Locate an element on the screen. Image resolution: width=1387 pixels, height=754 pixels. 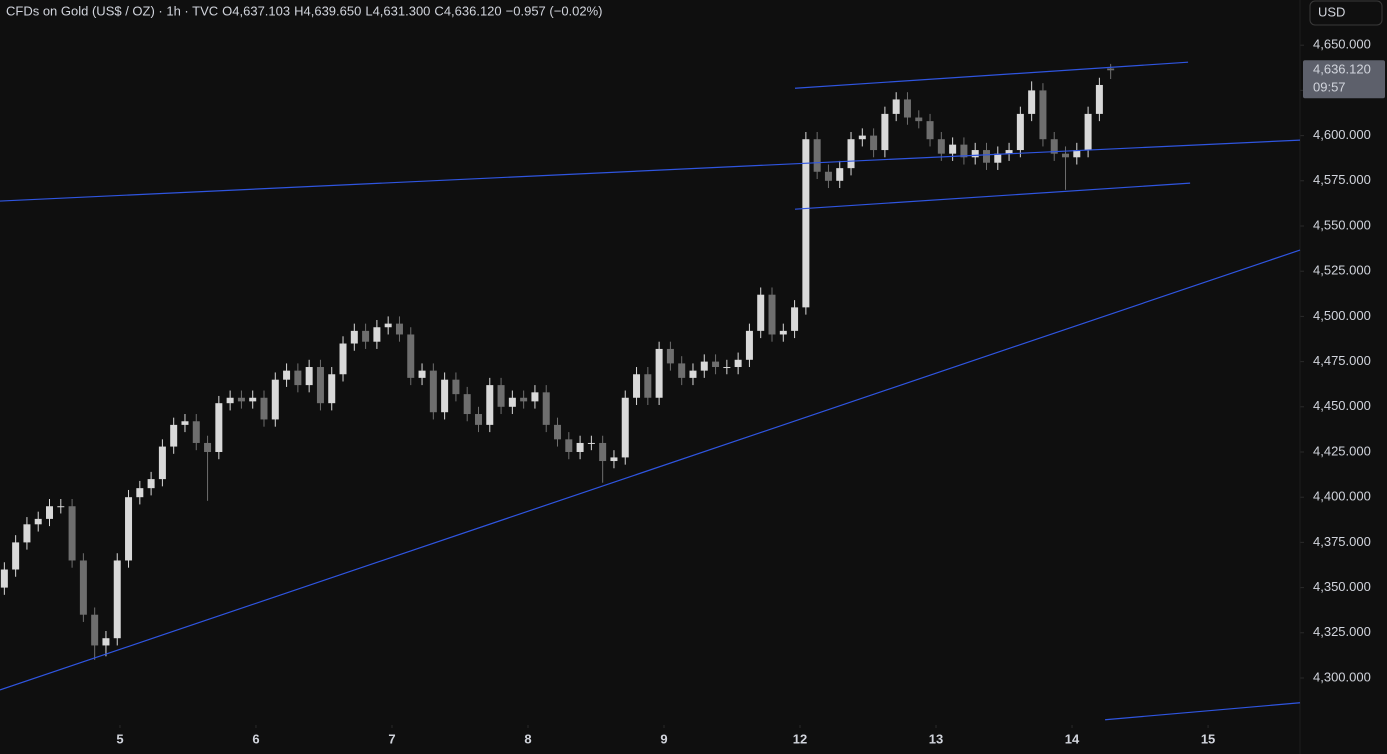
header-key: L is located at coordinates (368, 10).